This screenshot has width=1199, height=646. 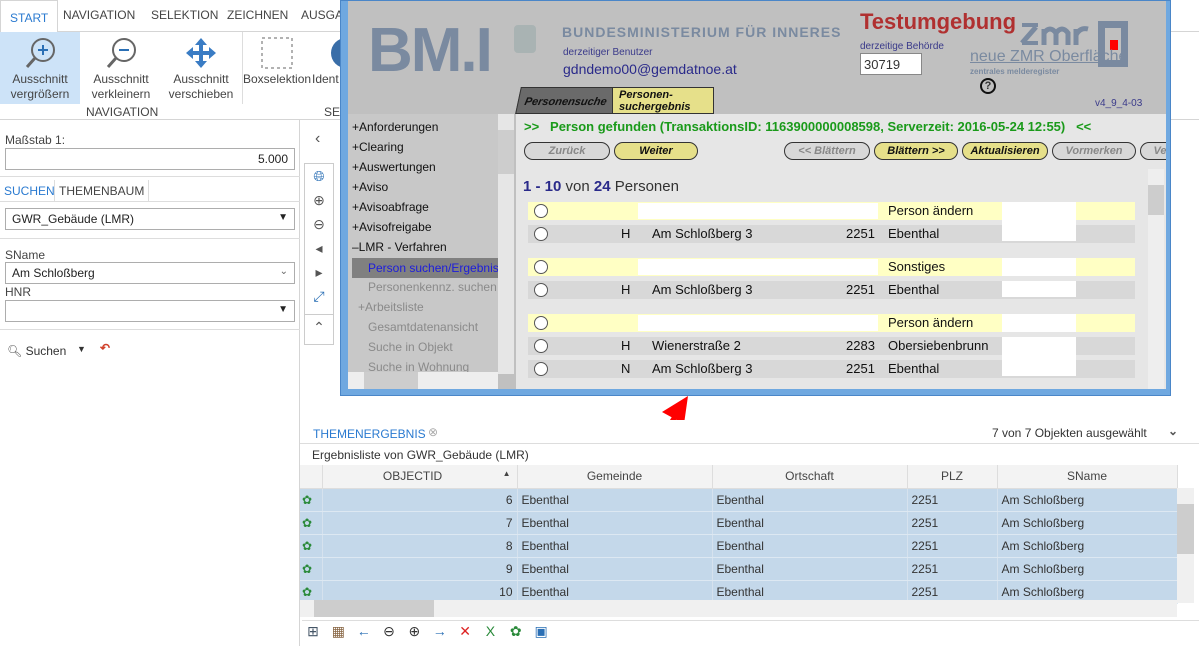 I want to click on zoom-in-button: Ausschnitt vergrößern, so click(x=40, y=68).